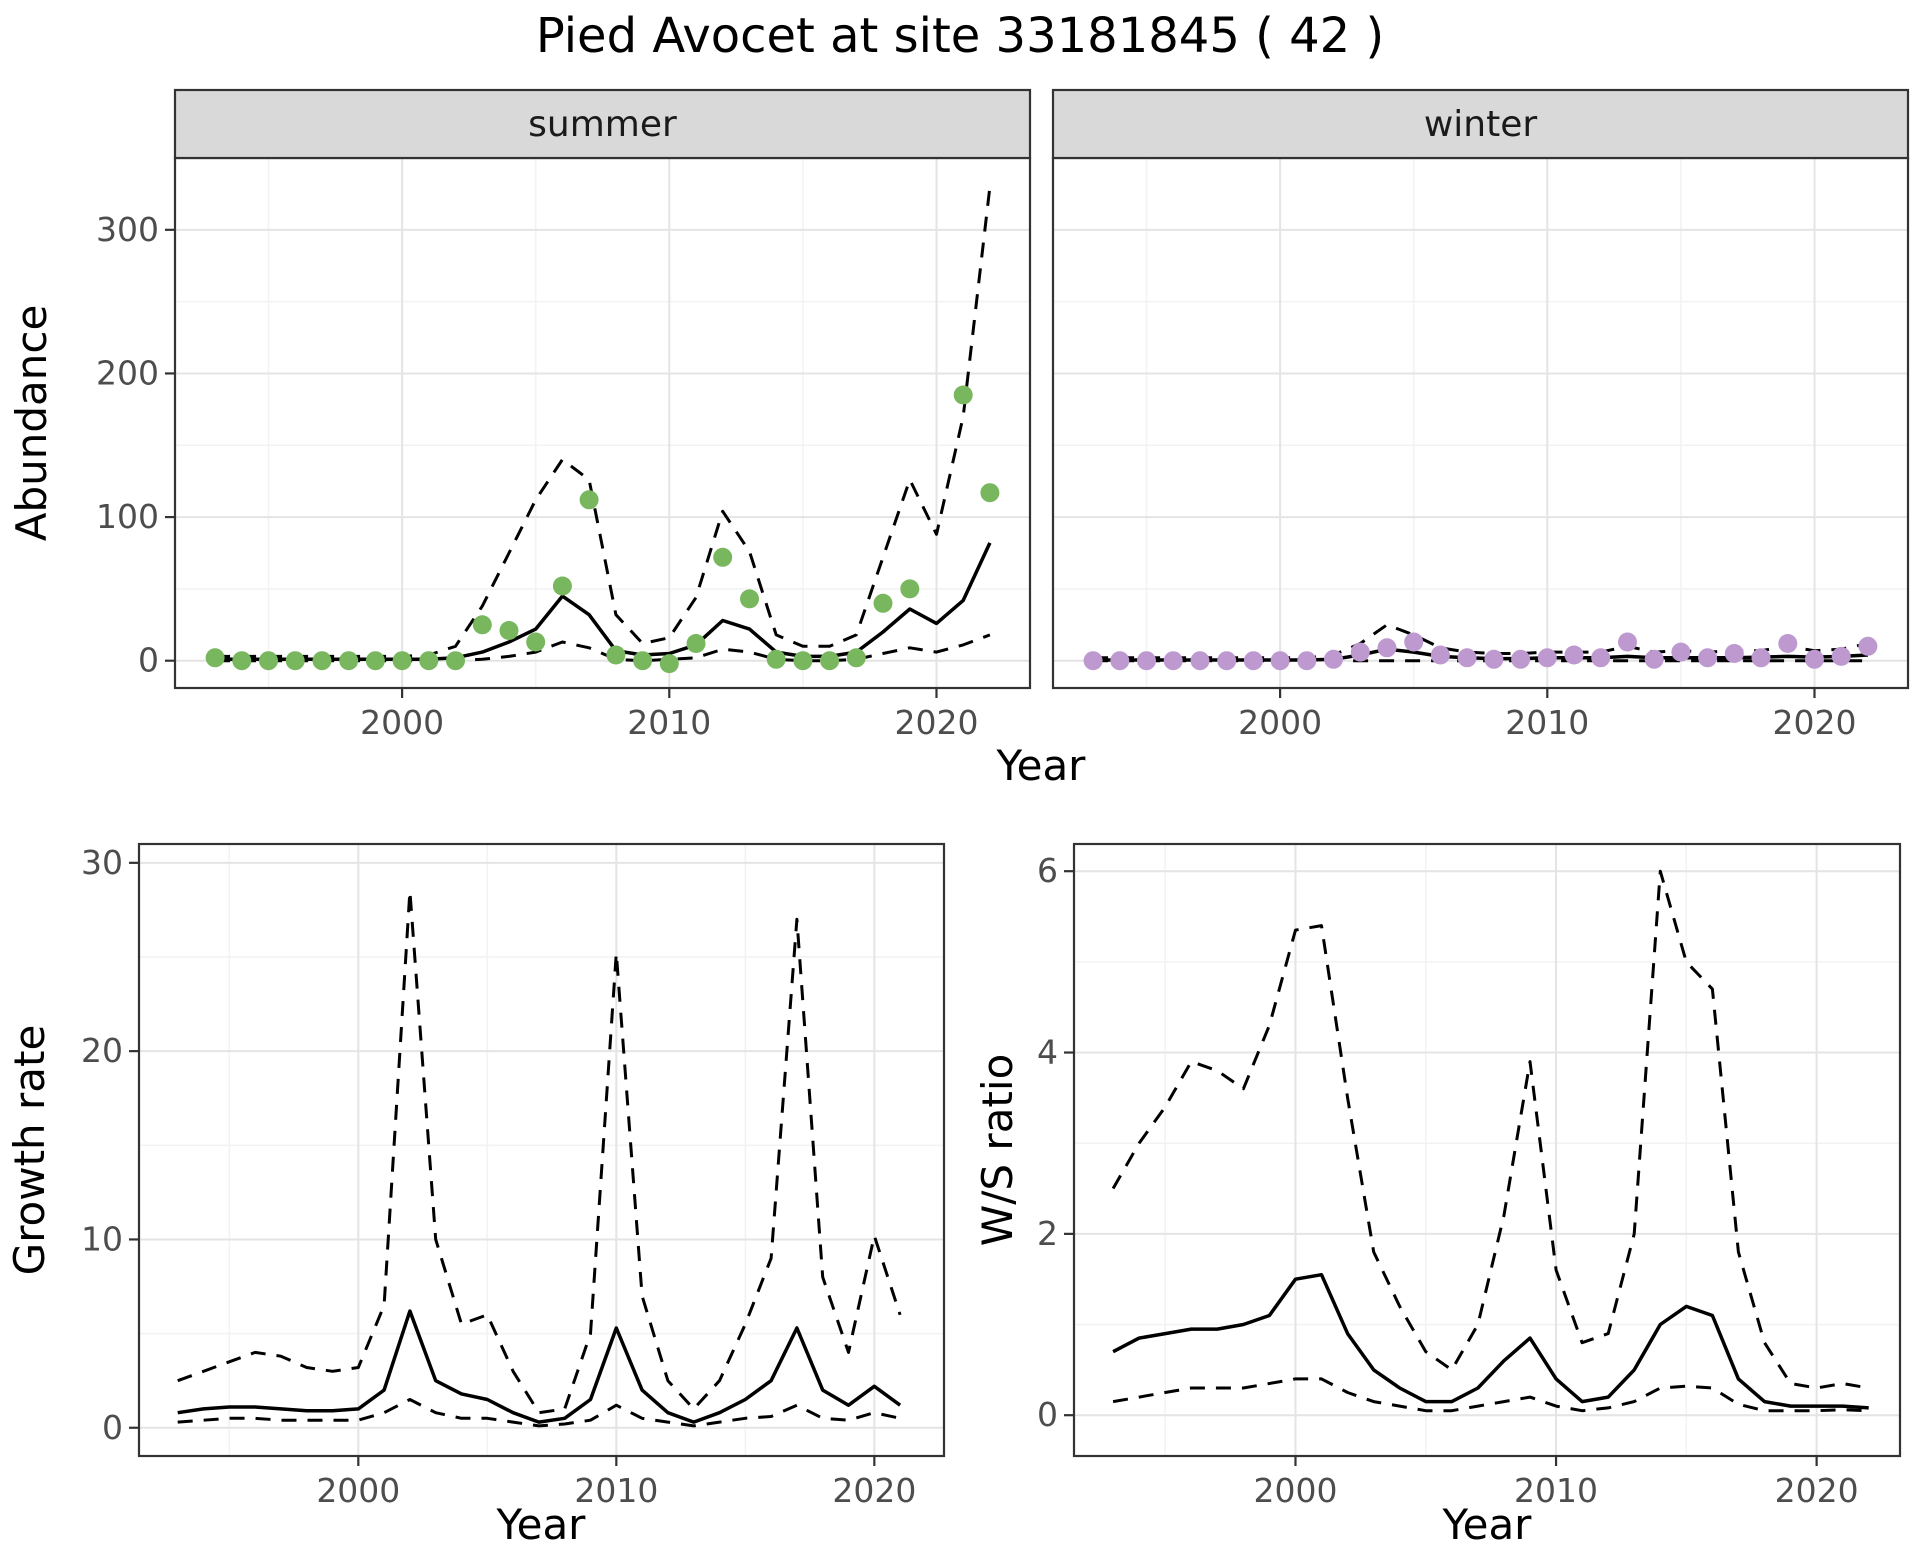  Describe the element at coordinates (1047, 1052) in the screenshot. I see `y-tick-label: 4` at that location.